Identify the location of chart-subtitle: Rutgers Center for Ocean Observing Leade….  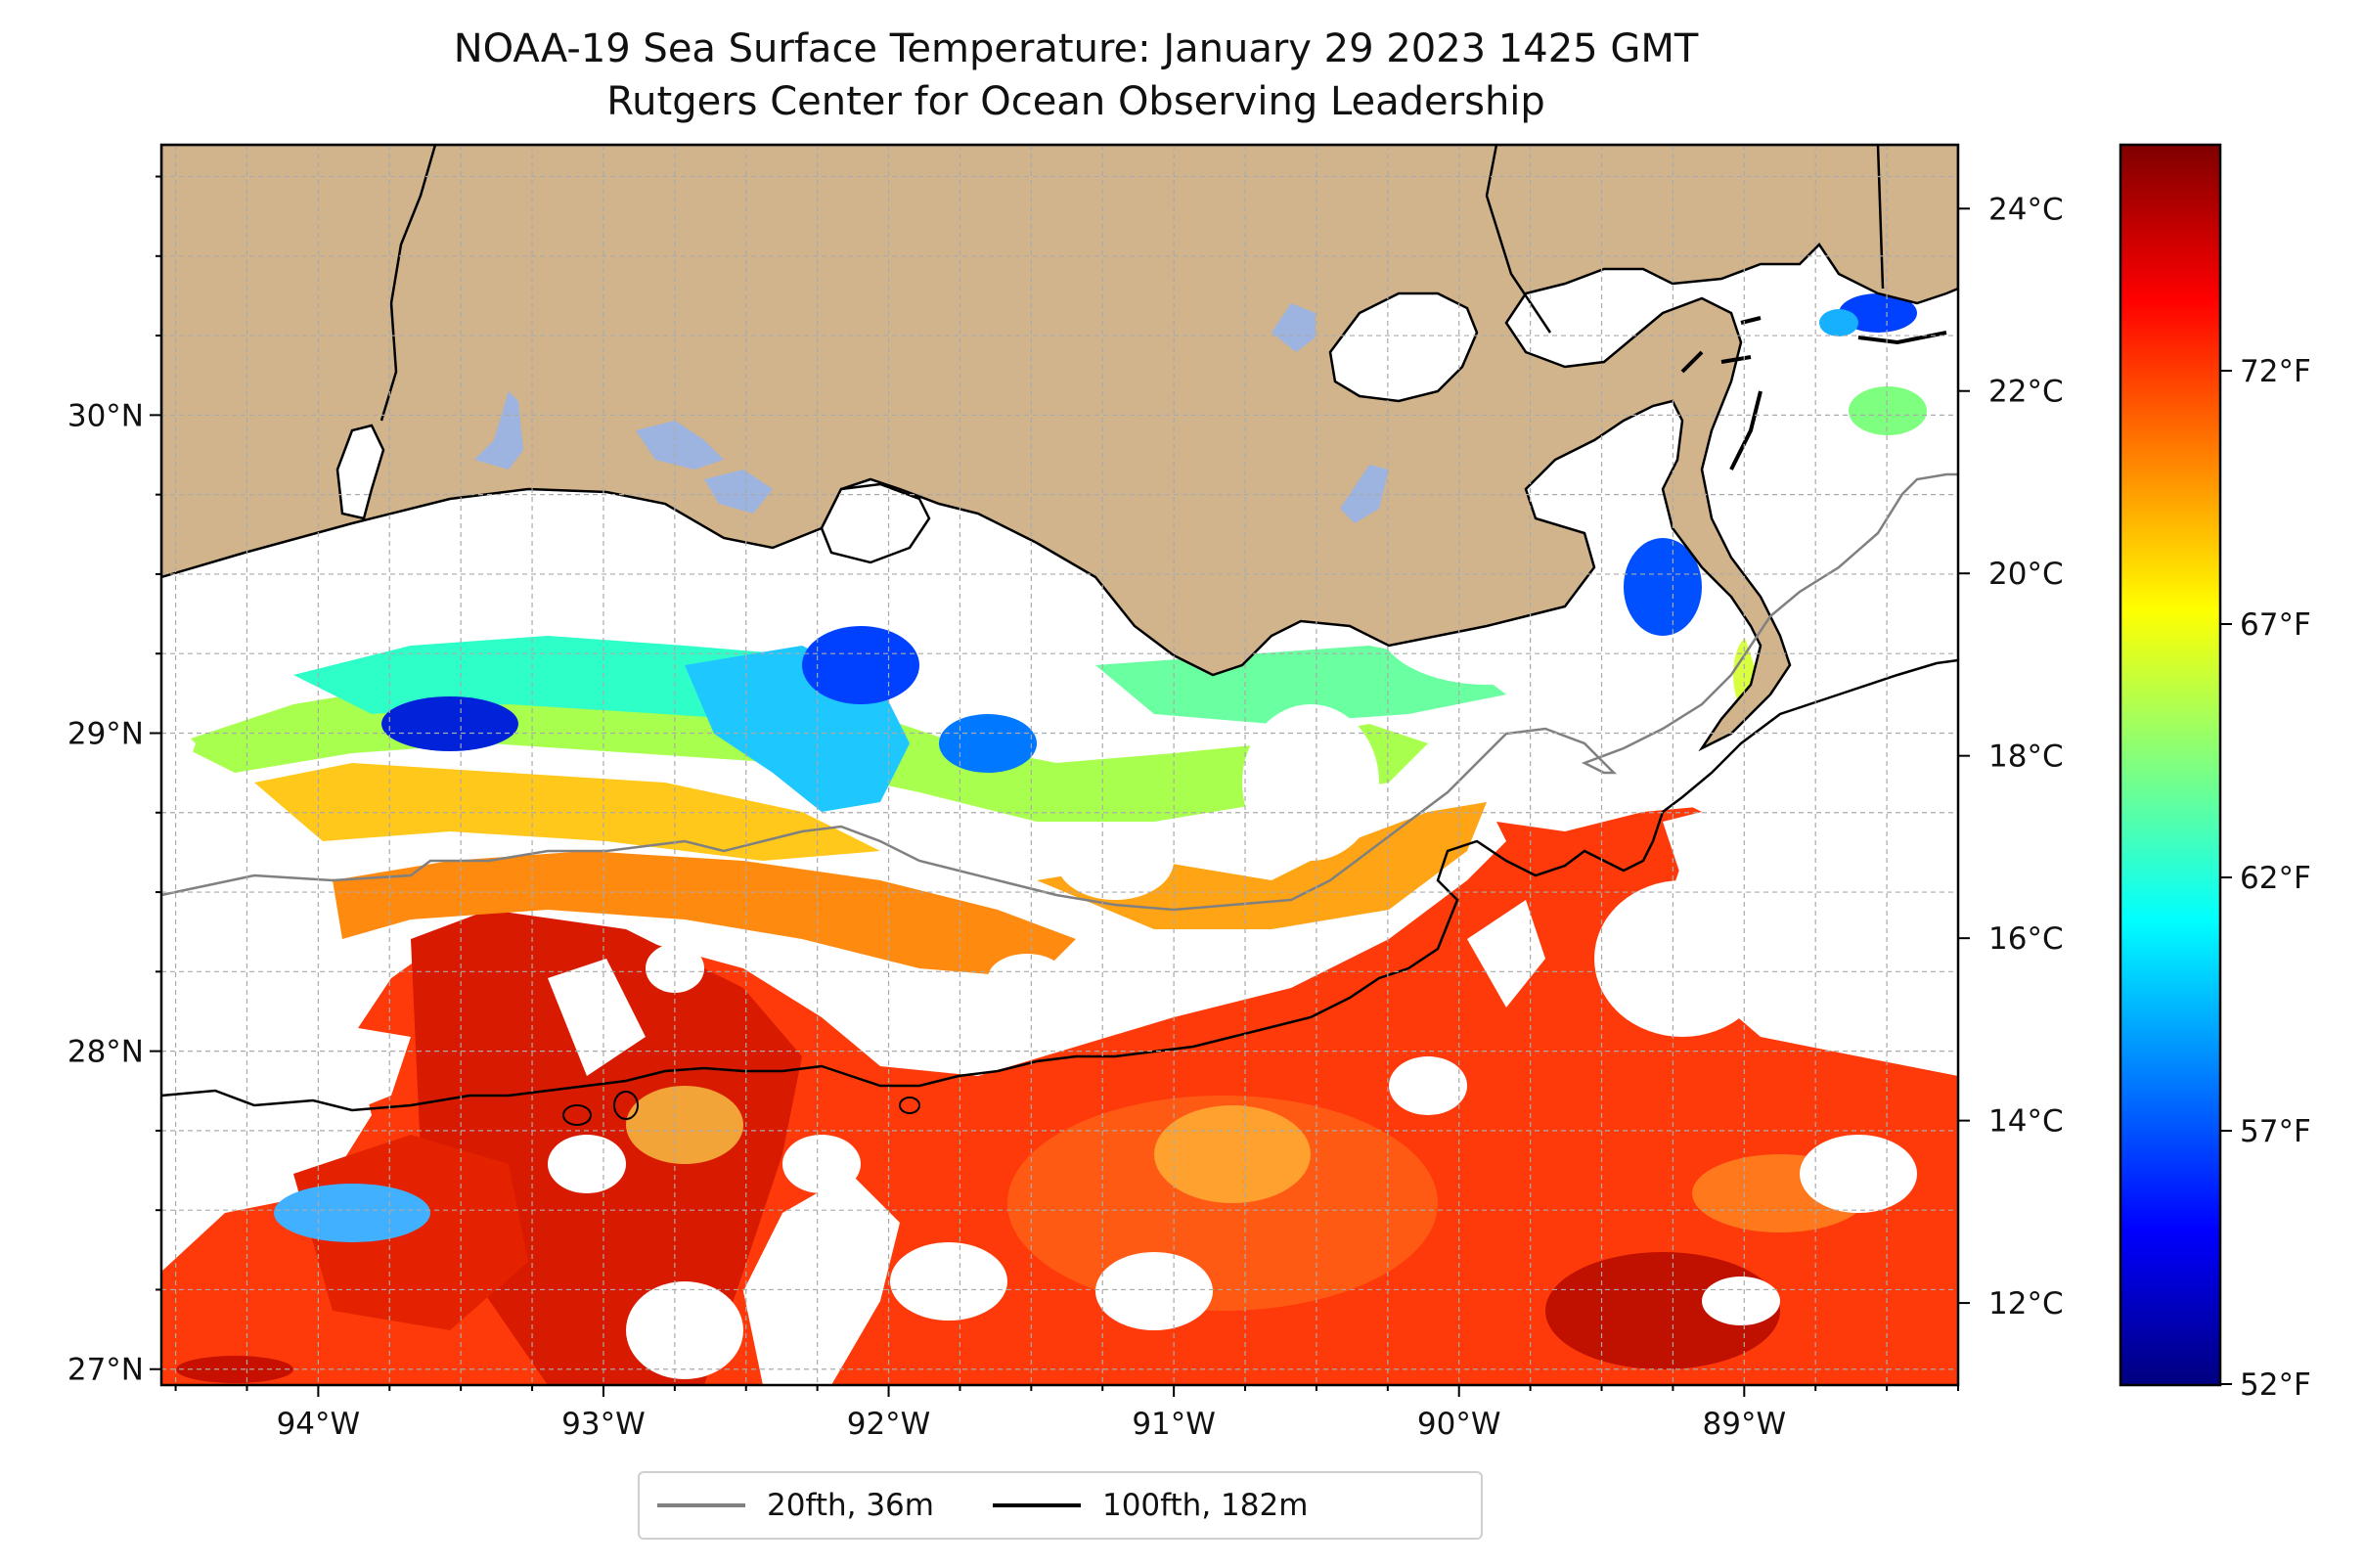
(1075, 101).